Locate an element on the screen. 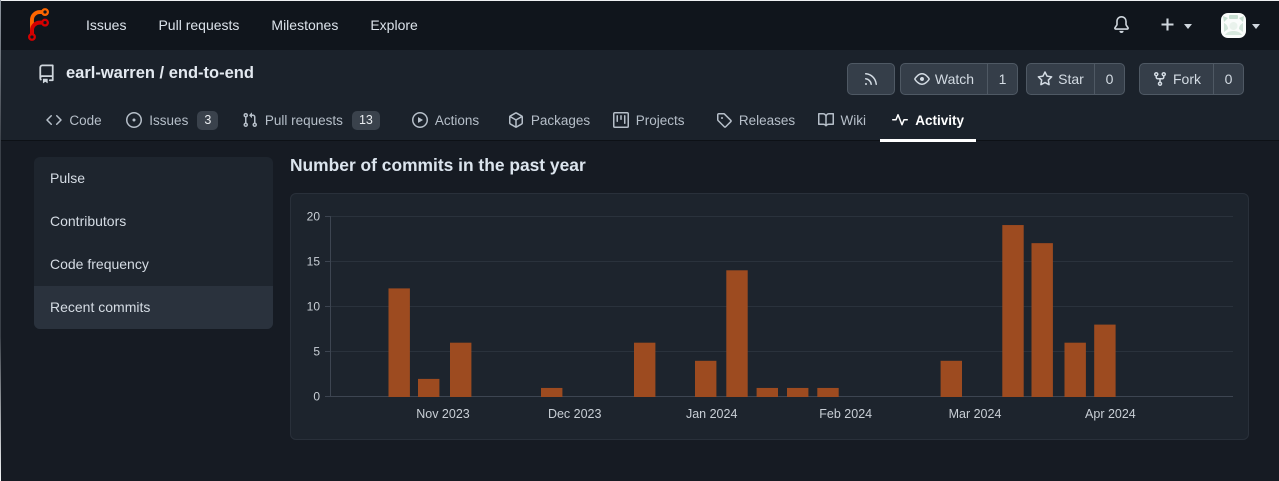  svg-text: Jan 2024 is located at coordinates (711, 414).